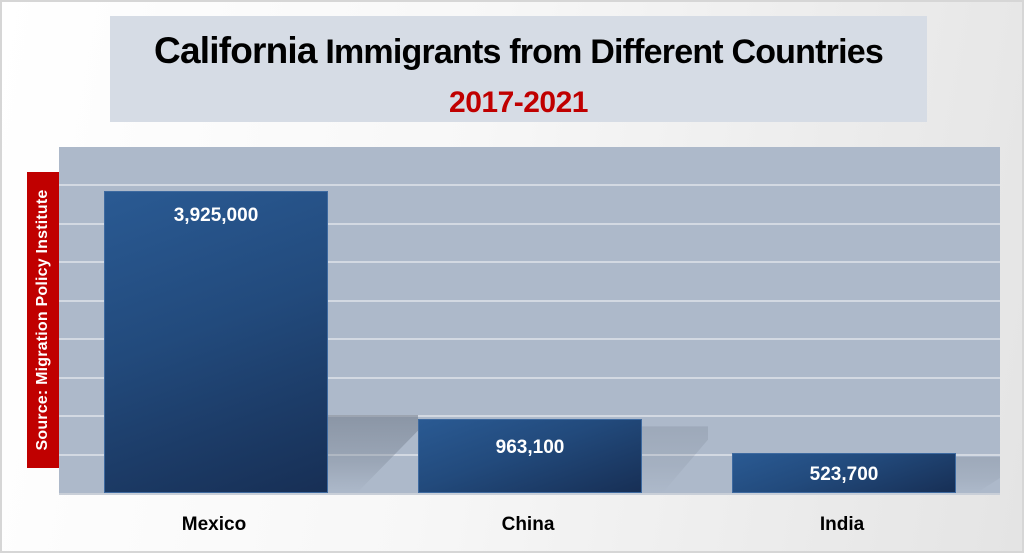  Describe the element at coordinates (528, 524) in the screenshot. I see `category-label-china: China` at that location.